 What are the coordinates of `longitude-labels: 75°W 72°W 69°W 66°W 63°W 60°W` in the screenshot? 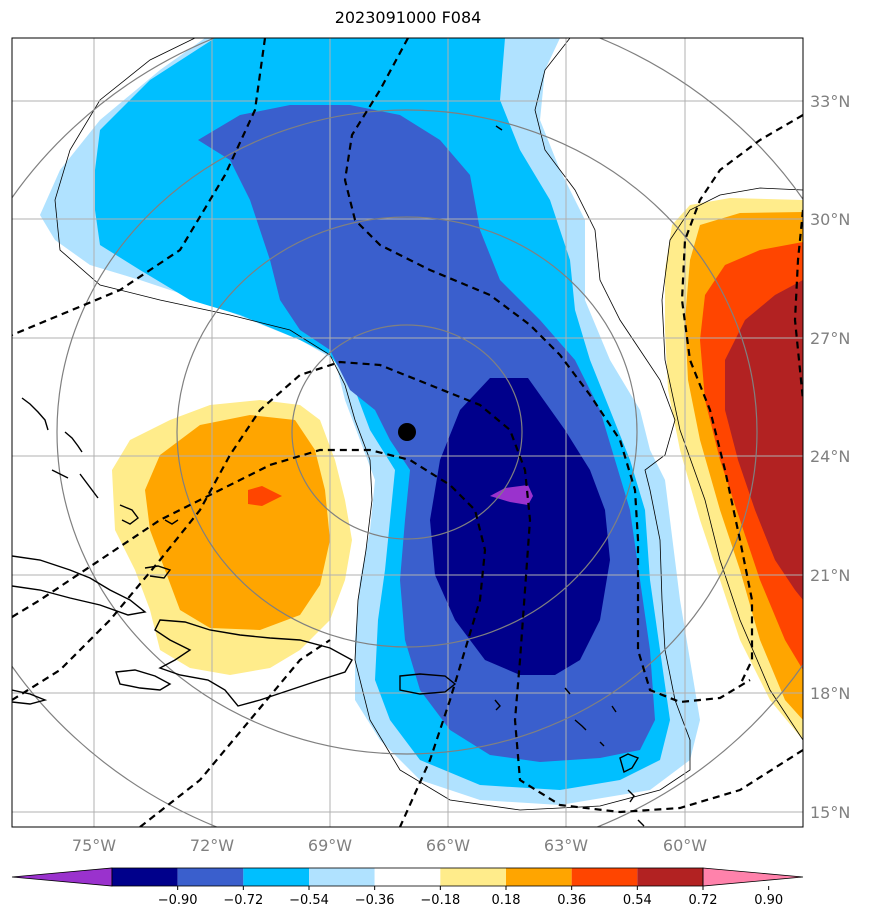 It's located at (389, 845).